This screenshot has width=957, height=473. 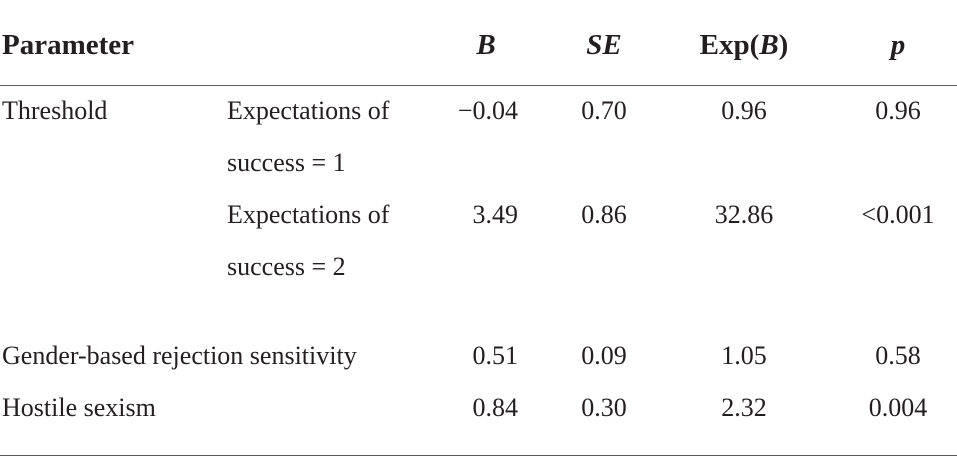 What do you see at coordinates (68, 45) in the screenshot?
I see `header-parameter: Parameter` at bounding box center [68, 45].